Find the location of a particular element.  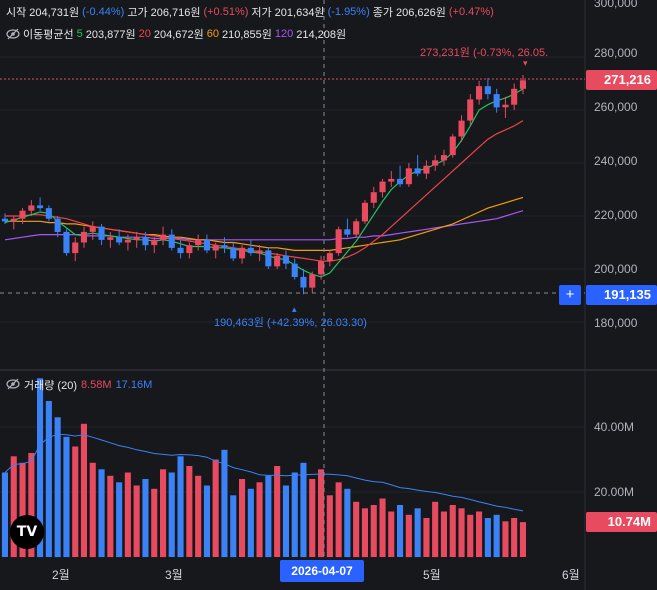

volume-tick: 40.00M is located at coordinates (614, 427).